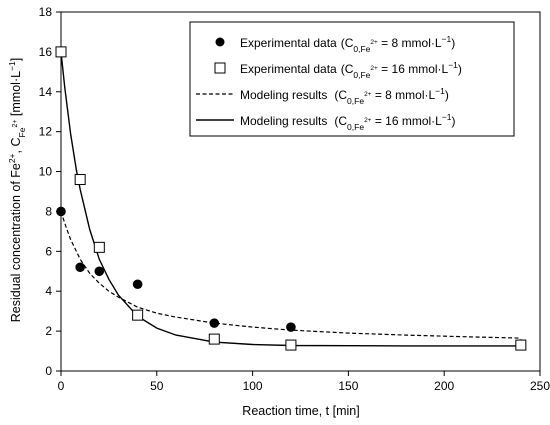  Describe the element at coordinates (46, 52) in the screenshot. I see `y-tick-label: 16` at that location.